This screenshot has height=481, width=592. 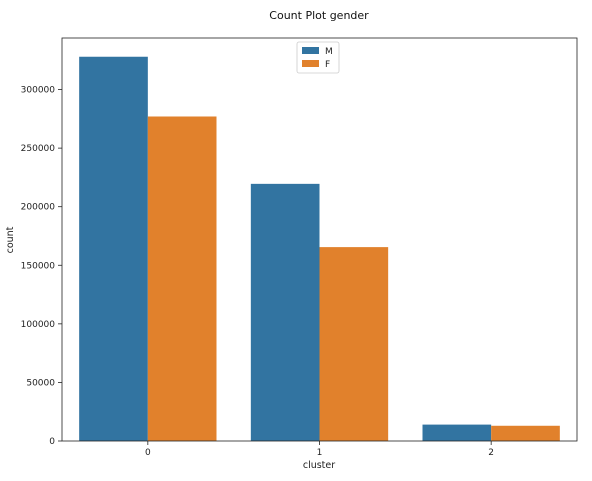 What do you see at coordinates (310, 63) in the screenshot?
I see `legend-swatch-F` at bounding box center [310, 63].